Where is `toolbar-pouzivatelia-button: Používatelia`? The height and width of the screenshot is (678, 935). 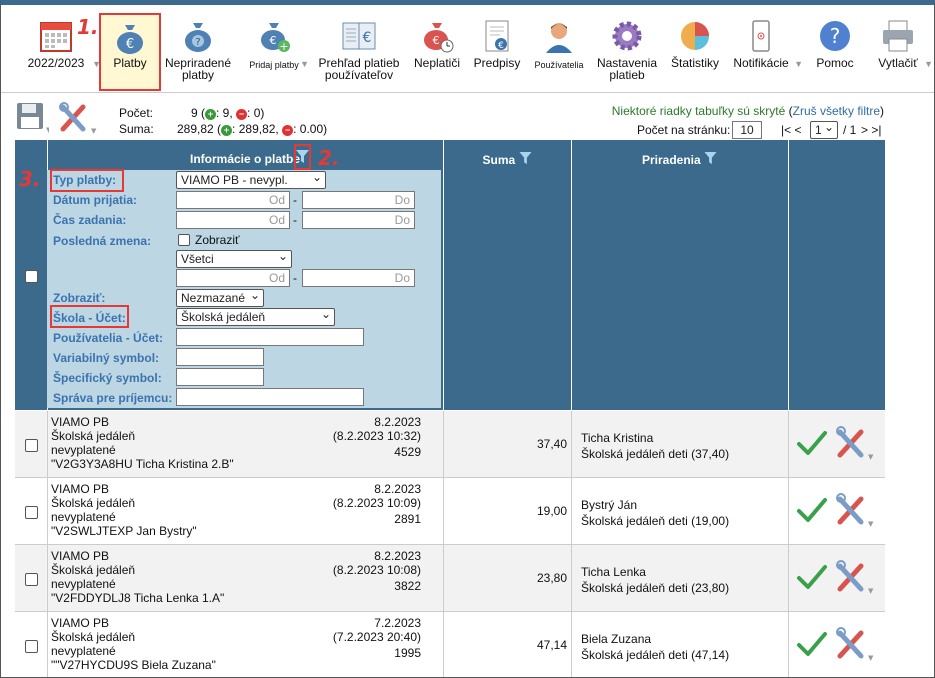
toolbar-pouzivatelia-button: Používatelia is located at coordinates (559, 49).